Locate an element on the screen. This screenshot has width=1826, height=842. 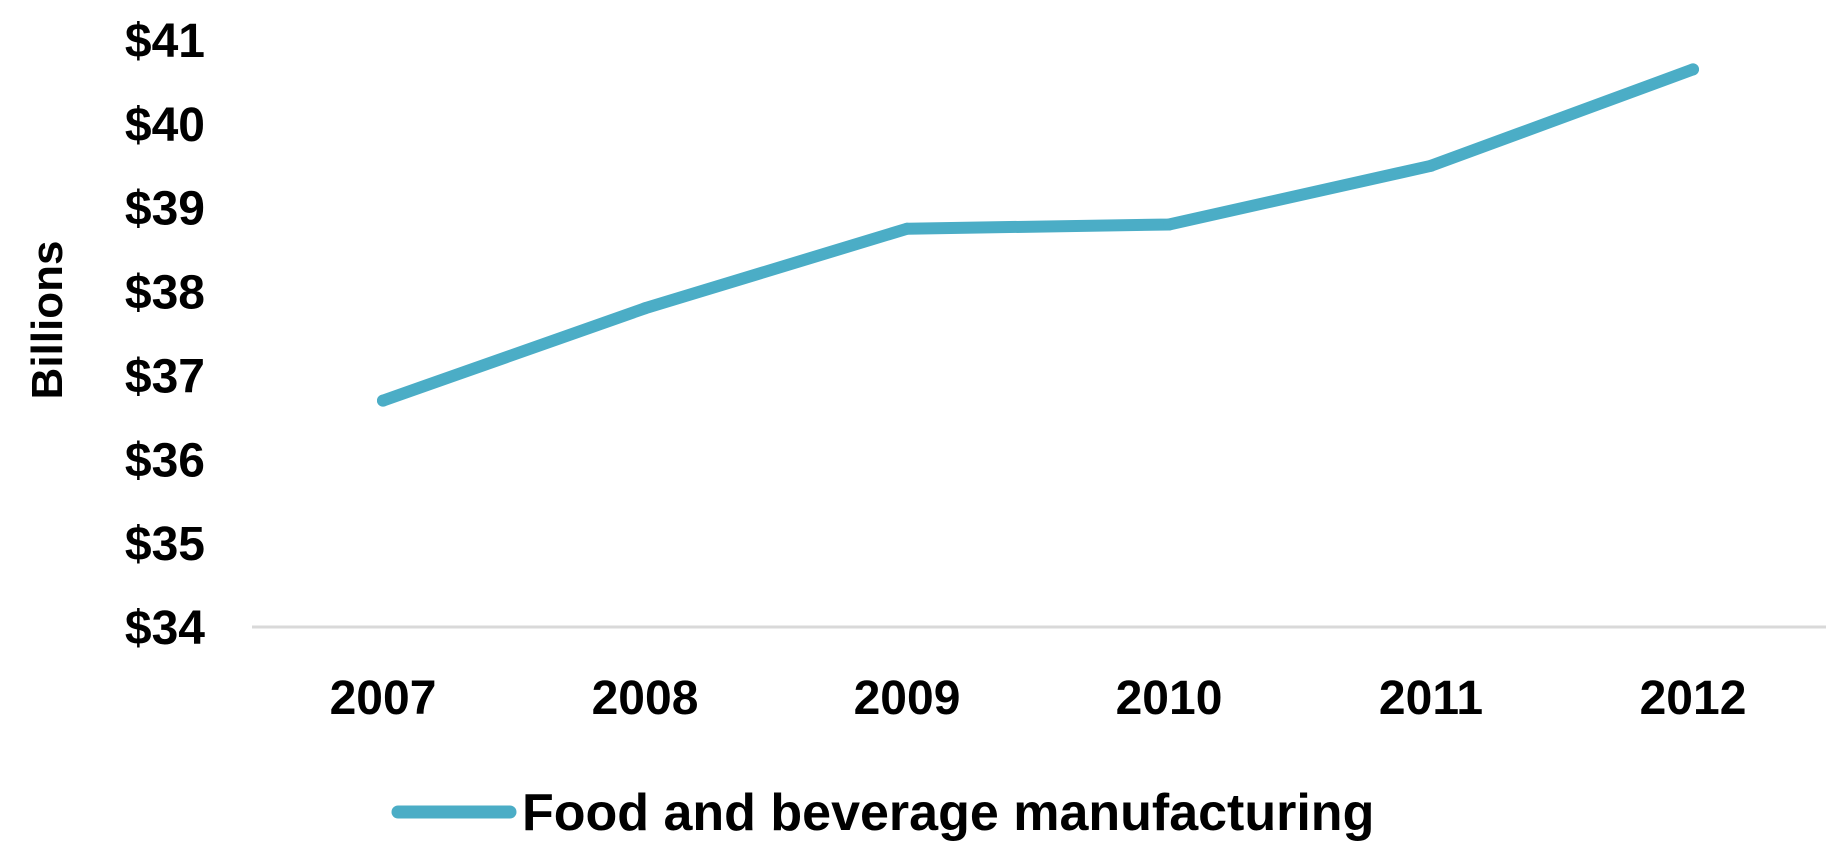
y-axis-title: Billions is located at coordinates (47, 320).